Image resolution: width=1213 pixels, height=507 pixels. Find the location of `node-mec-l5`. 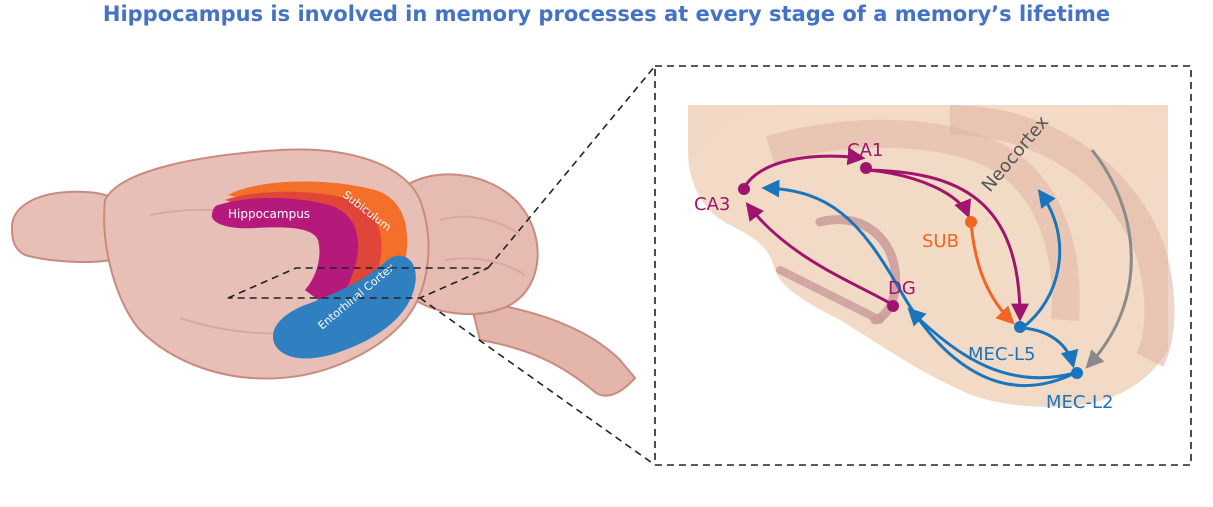

node-mec-l5 is located at coordinates (1020, 327).